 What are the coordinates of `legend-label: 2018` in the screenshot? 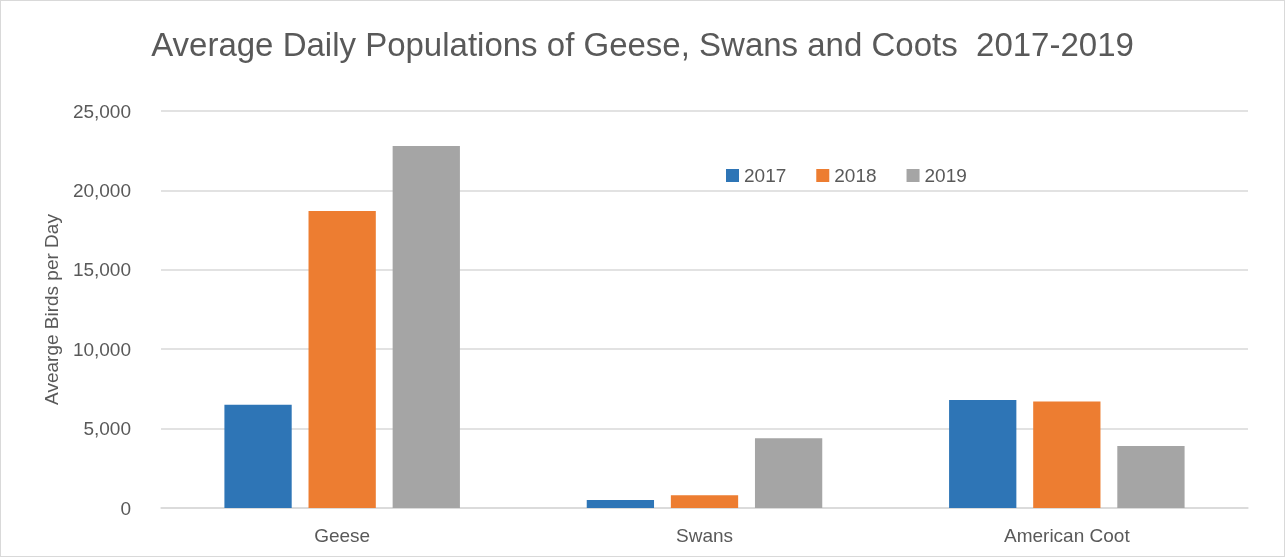 It's located at (855, 175).